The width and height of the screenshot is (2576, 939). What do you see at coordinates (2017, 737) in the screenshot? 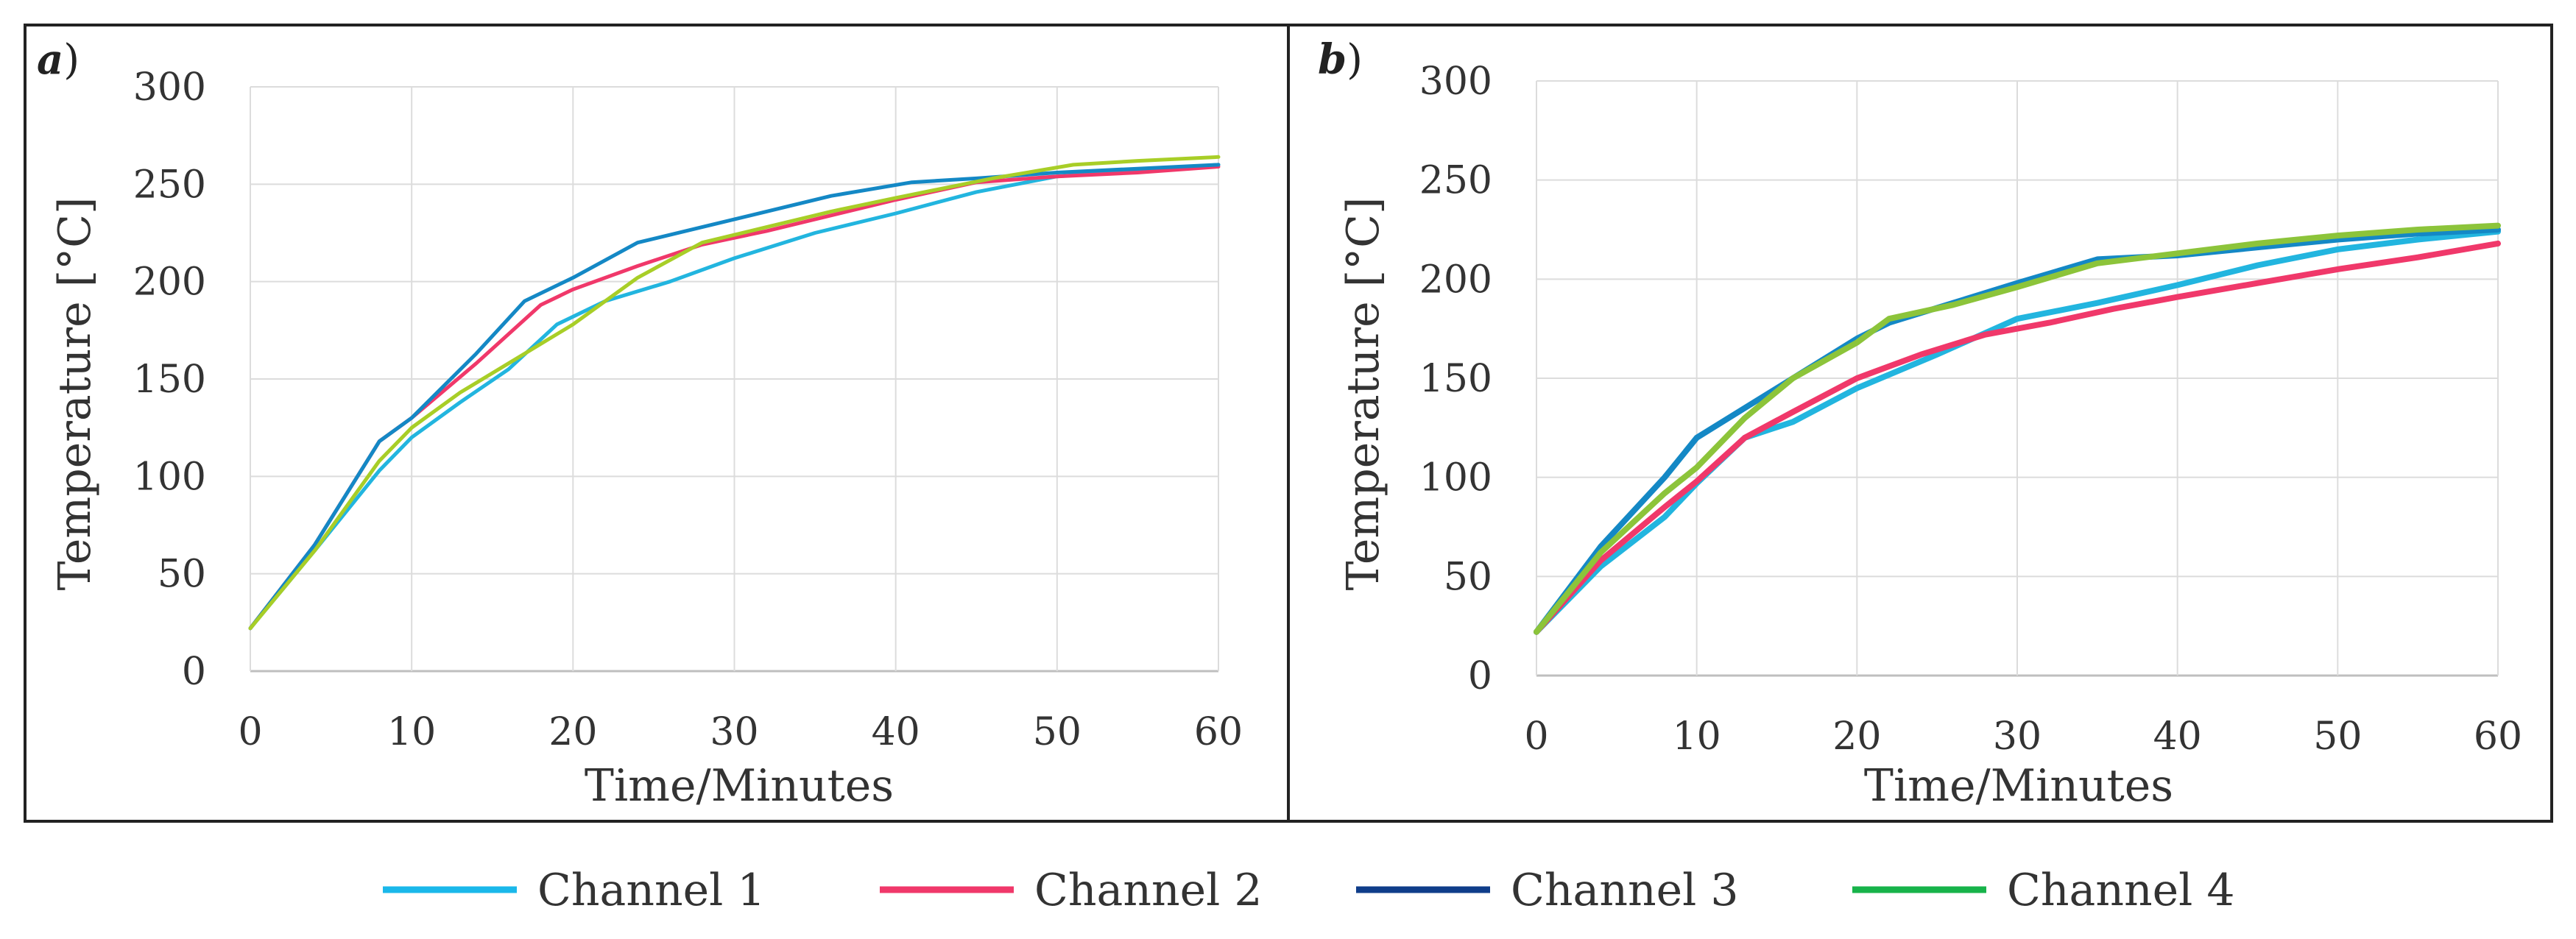
I see `panel-b-x-tick-label: 30` at bounding box center [2017, 737].